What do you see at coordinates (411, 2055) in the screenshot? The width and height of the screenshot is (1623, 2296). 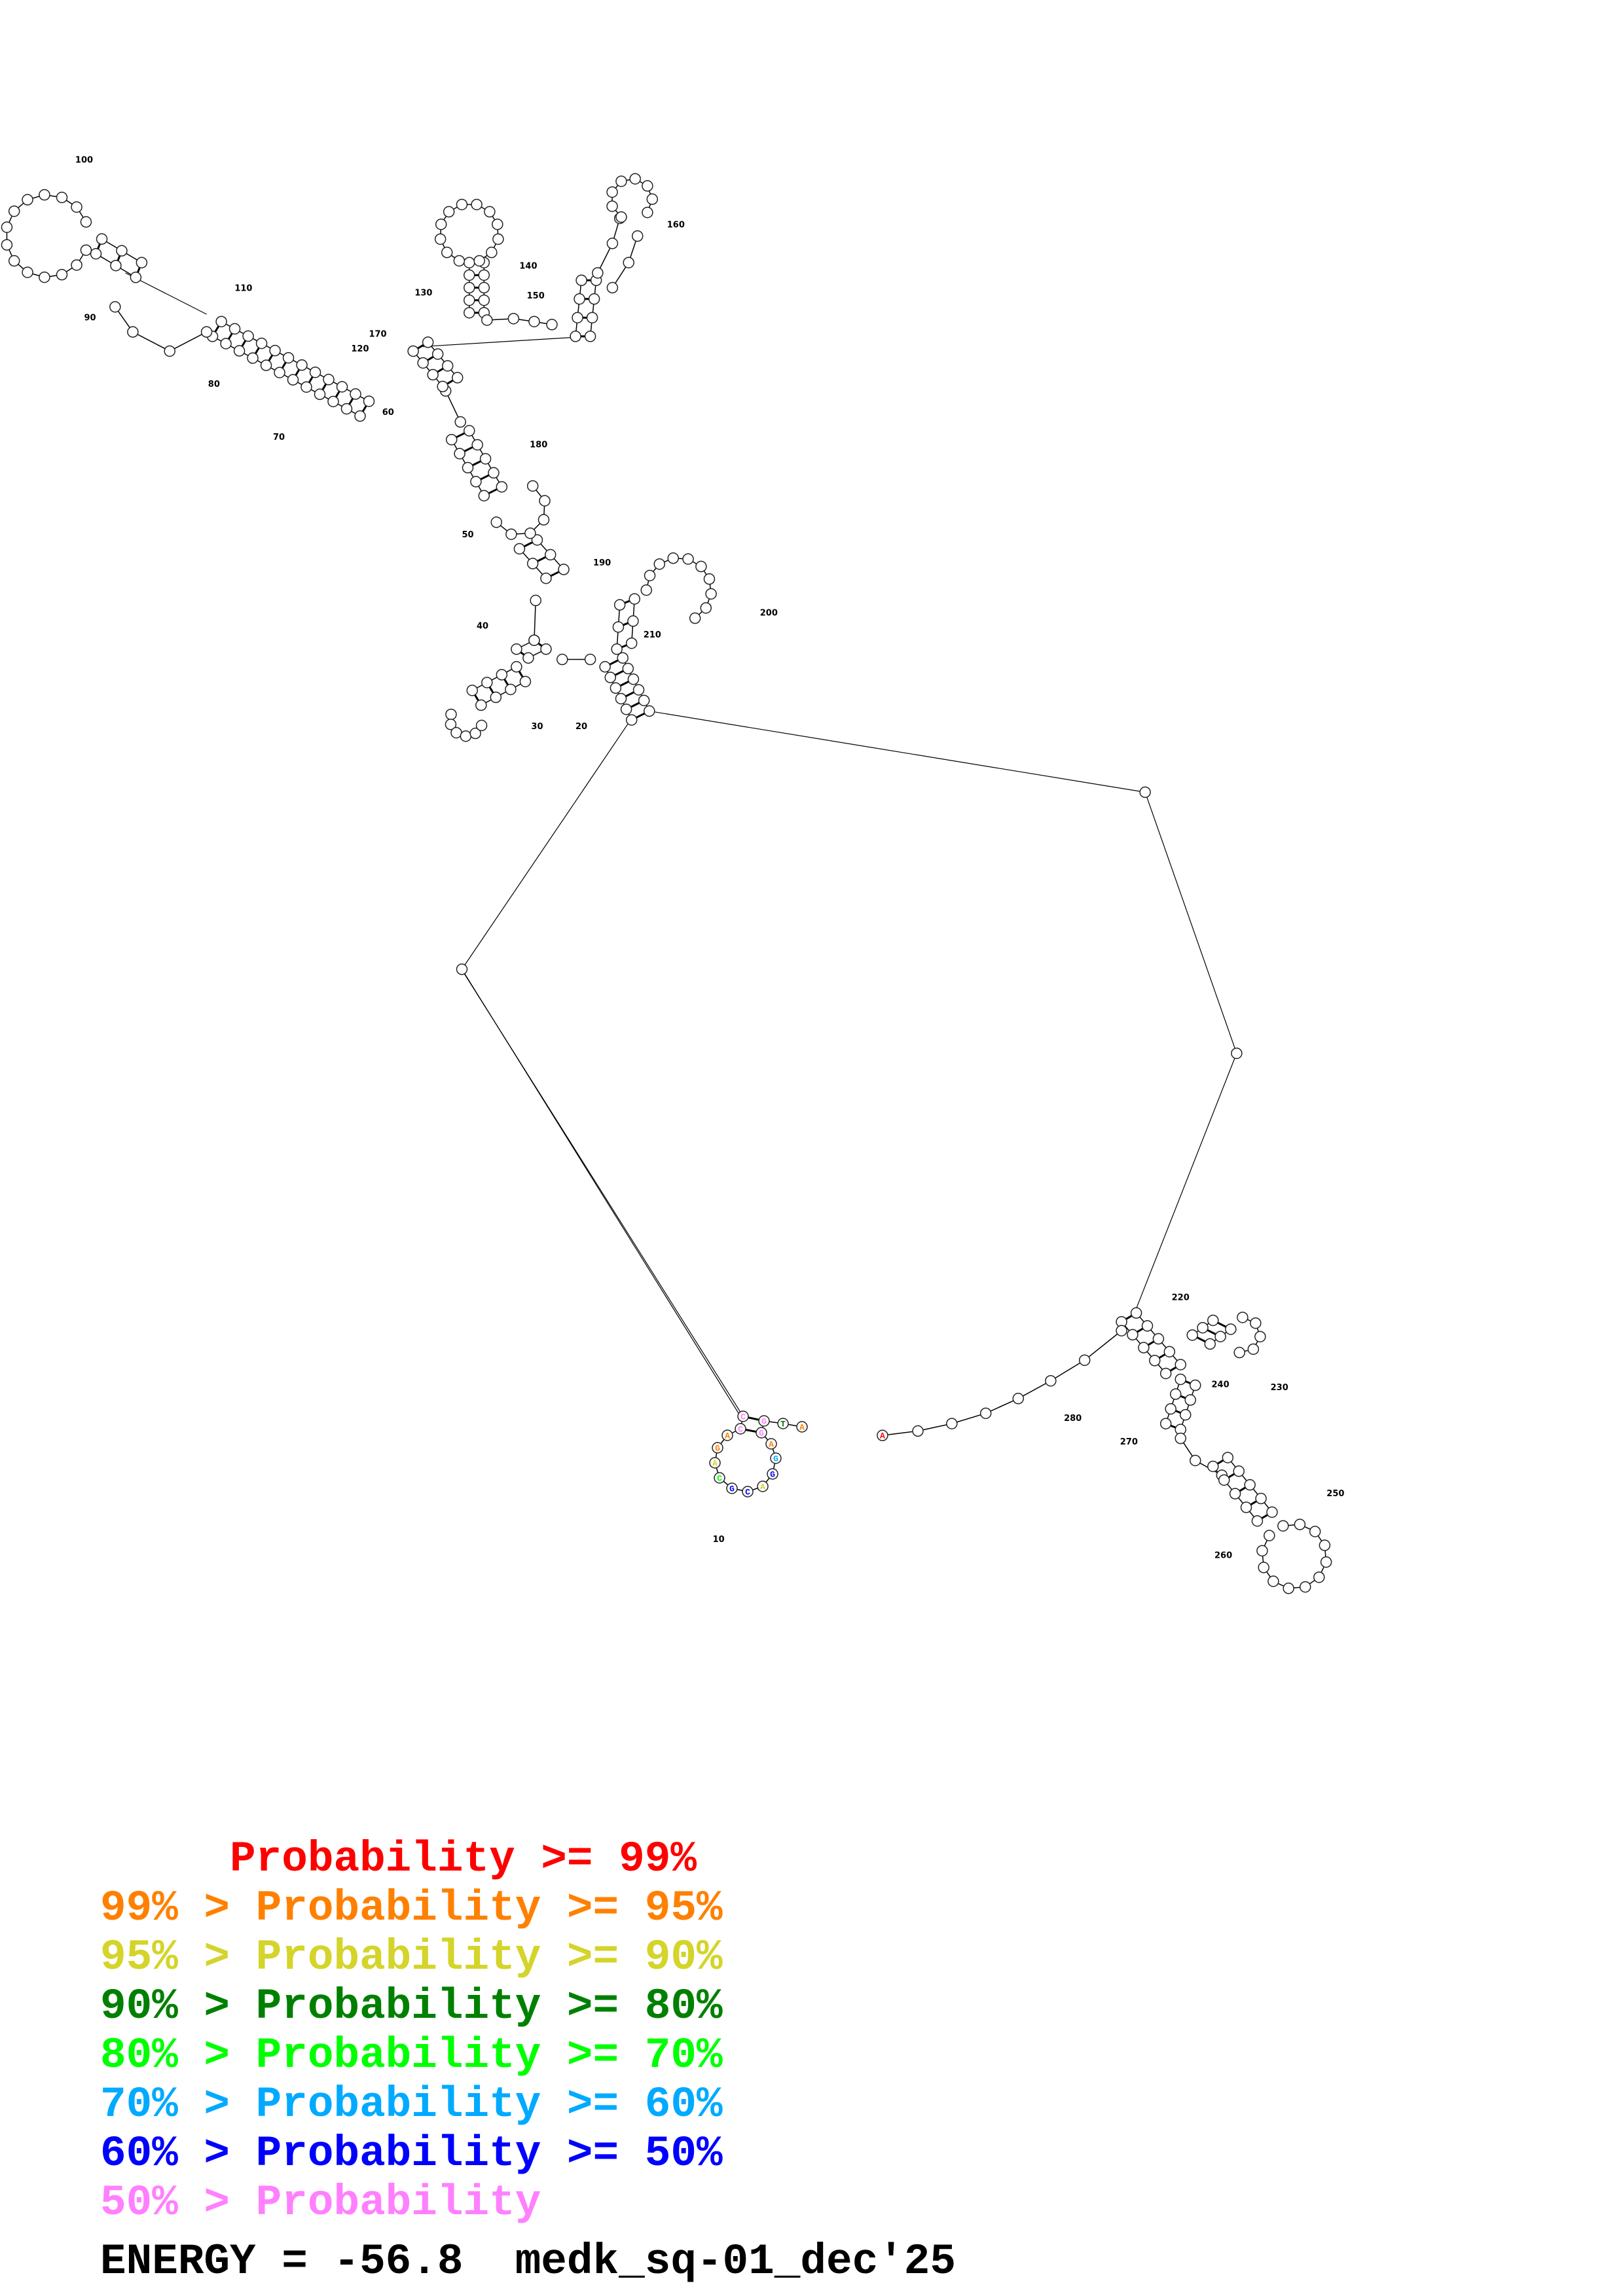 I see `legend-entry-p70: 80% > Probability >= 70%` at bounding box center [411, 2055].